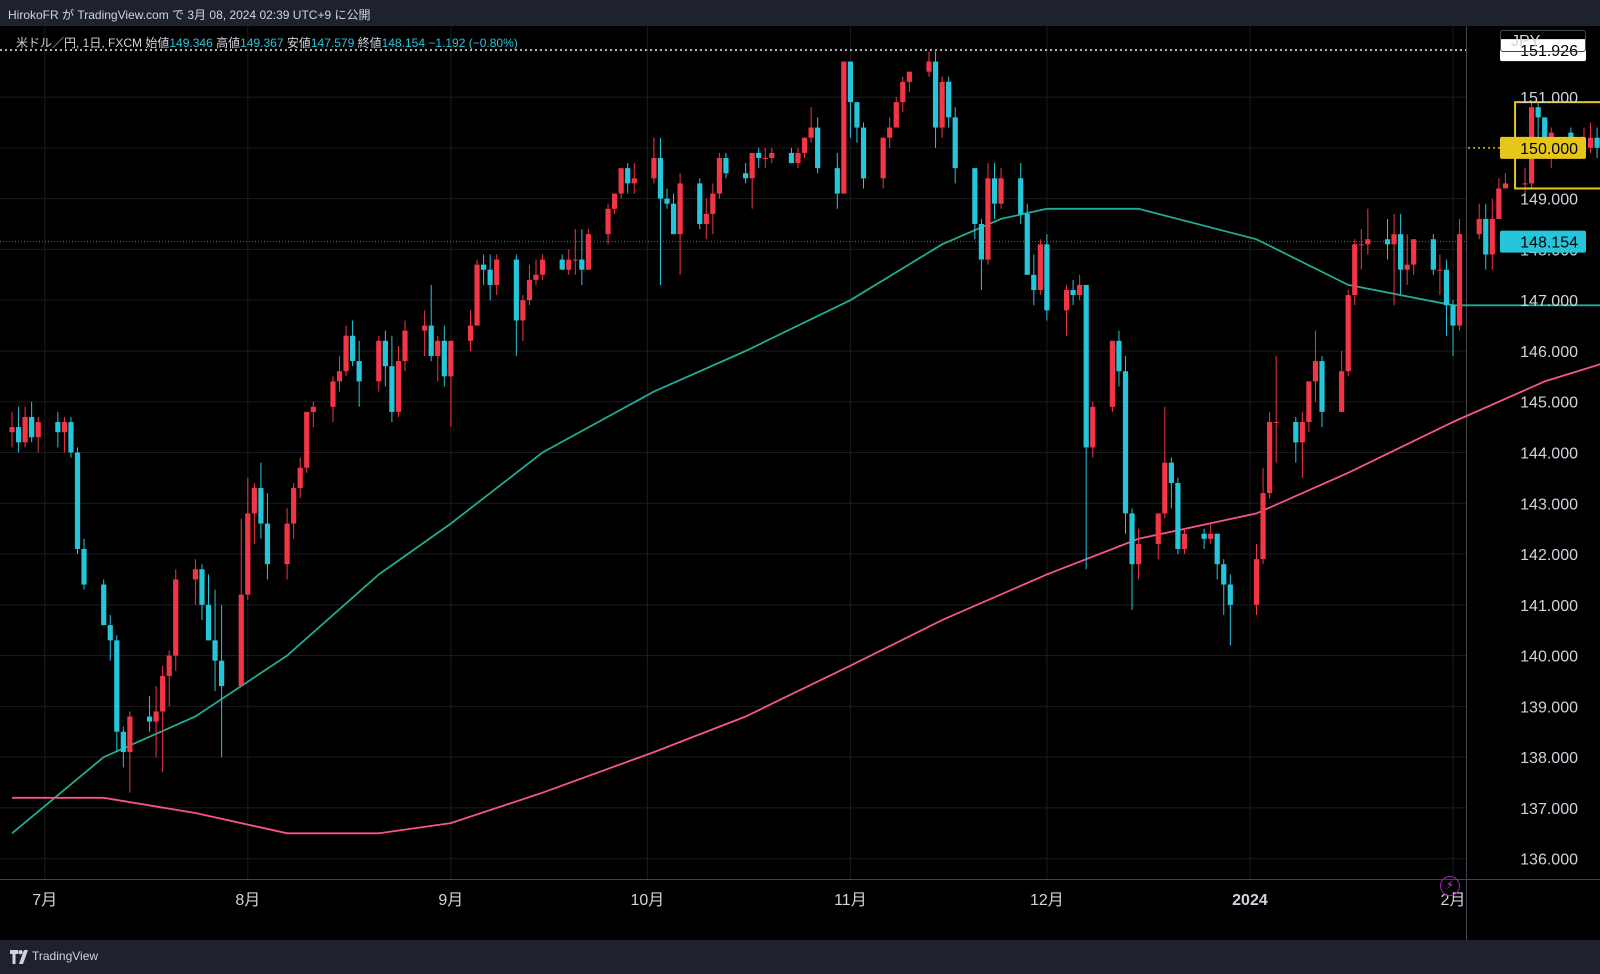  What do you see at coordinates (1549, 860) in the screenshot?
I see `y-tick-label: 136.000` at bounding box center [1549, 860].